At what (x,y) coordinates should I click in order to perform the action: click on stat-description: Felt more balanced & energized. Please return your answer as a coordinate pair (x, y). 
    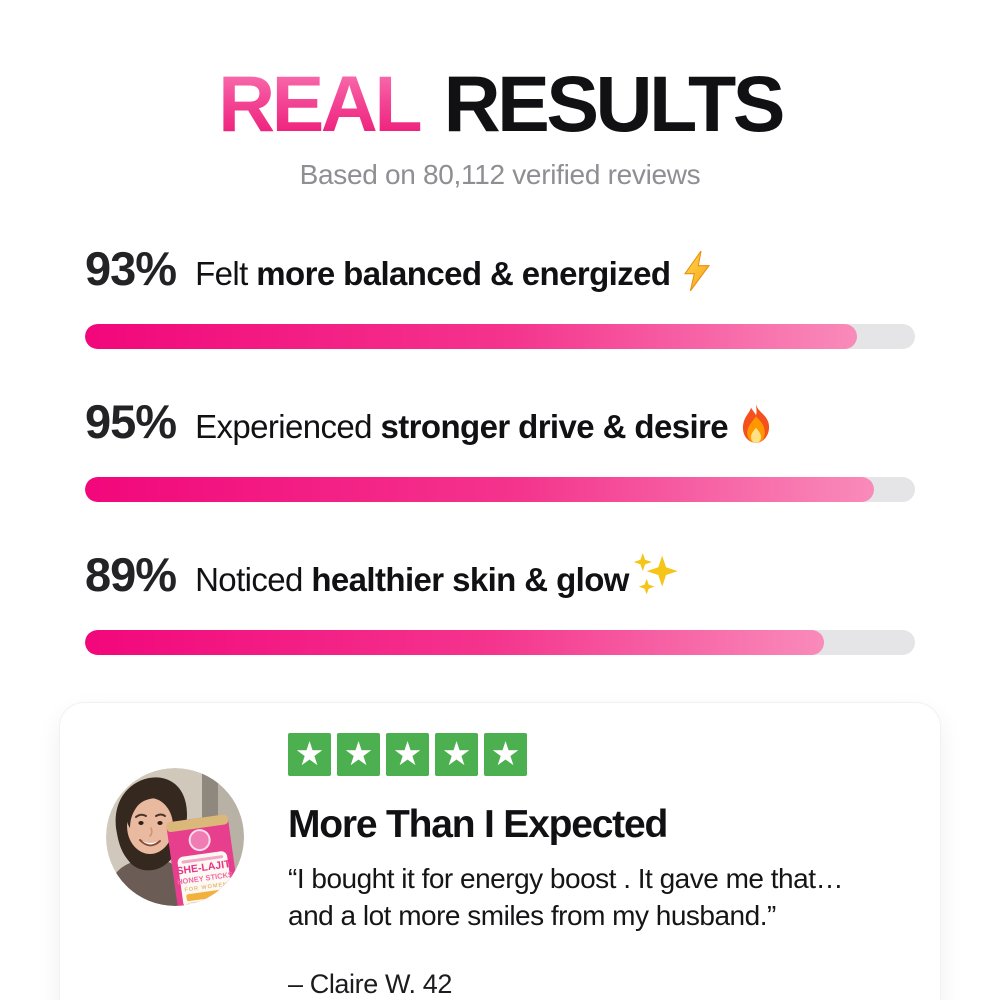
    Looking at the image, I should click on (454, 274).